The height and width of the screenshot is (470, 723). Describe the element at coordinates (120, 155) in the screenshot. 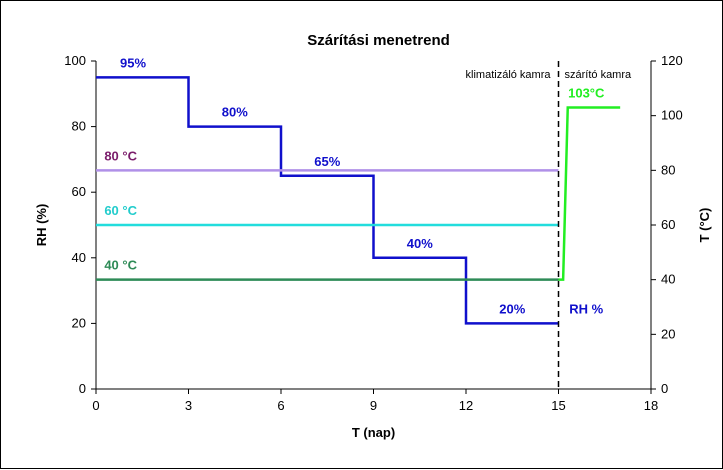

I see `data-label: 80 °C` at that location.